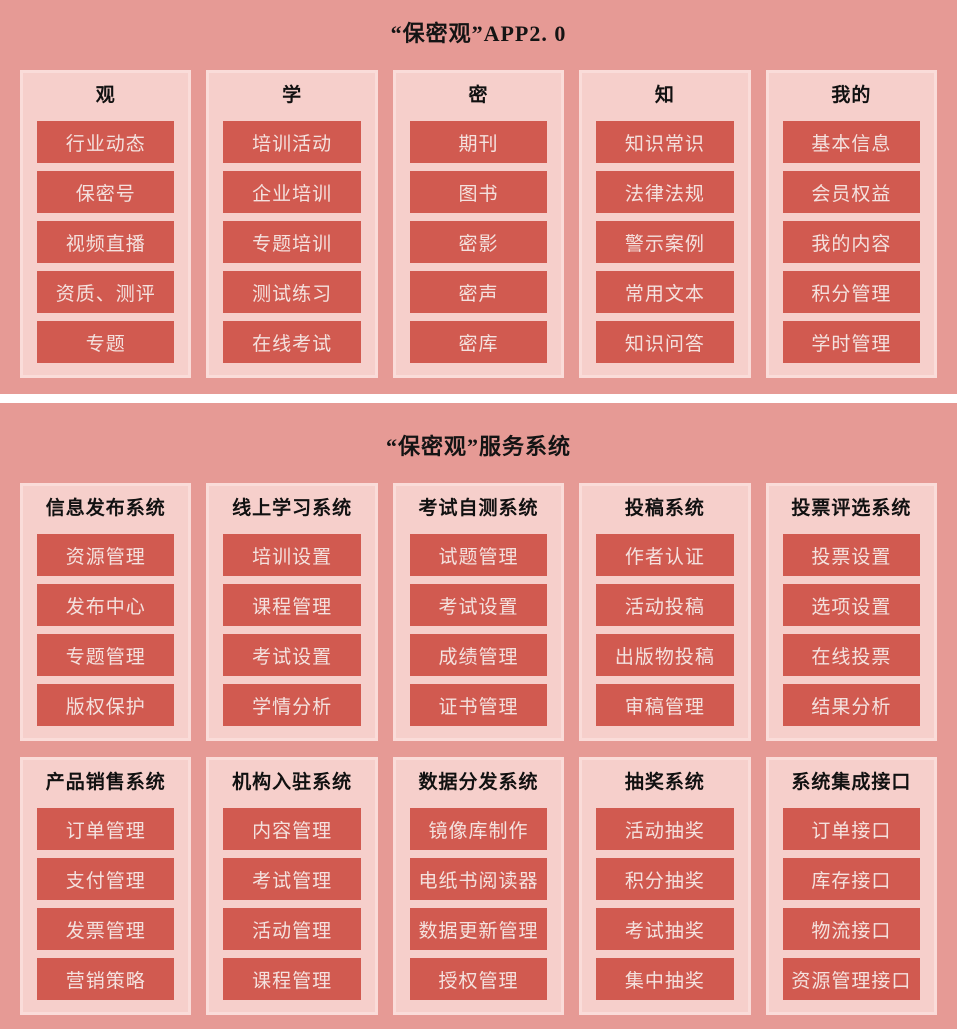  What do you see at coordinates (851, 879) in the screenshot?
I see `menu-button: 库存接口` at bounding box center [851, 879].